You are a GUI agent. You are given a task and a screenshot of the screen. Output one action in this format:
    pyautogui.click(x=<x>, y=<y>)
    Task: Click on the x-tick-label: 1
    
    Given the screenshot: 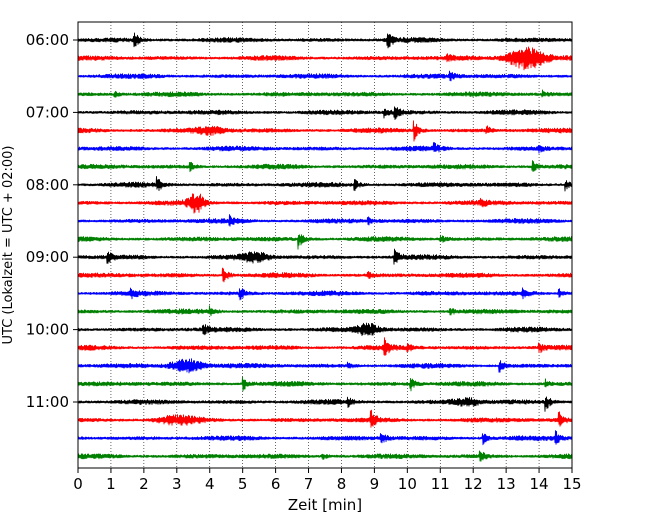 What is the action you would take?
    pyautogui.click(x=111, y=484)
    